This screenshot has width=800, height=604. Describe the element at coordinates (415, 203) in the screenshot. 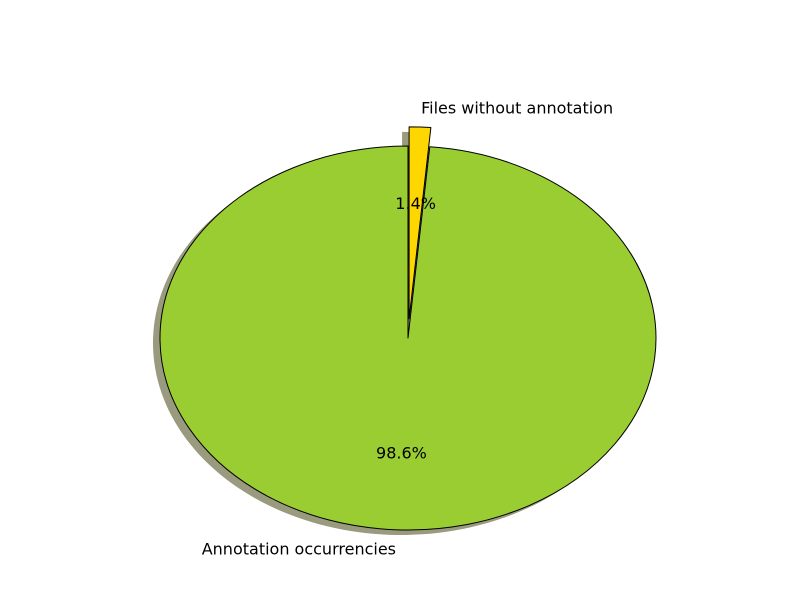

I see `pie-pct-label-files-without-annotation: 1.4%` at that location.